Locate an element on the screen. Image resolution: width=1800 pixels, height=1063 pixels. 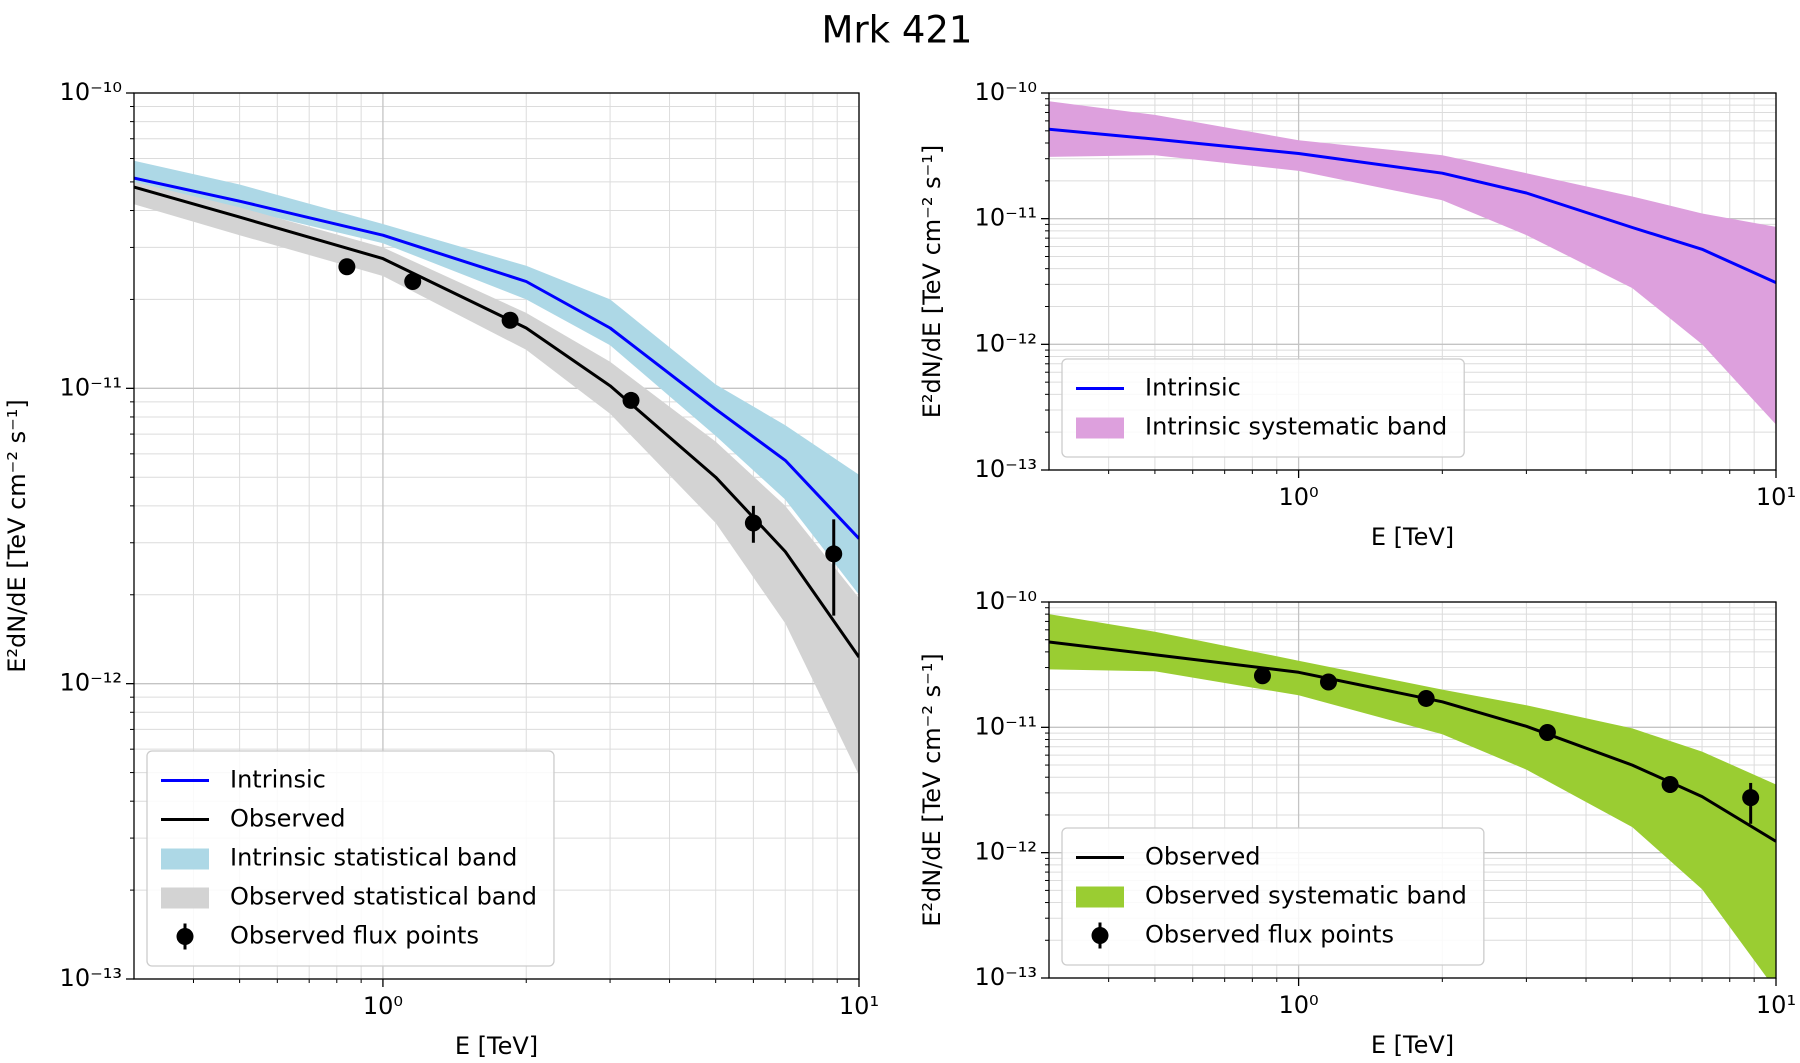
legend-label: Intrinsic statistical band is located at coordinates (373, 858).